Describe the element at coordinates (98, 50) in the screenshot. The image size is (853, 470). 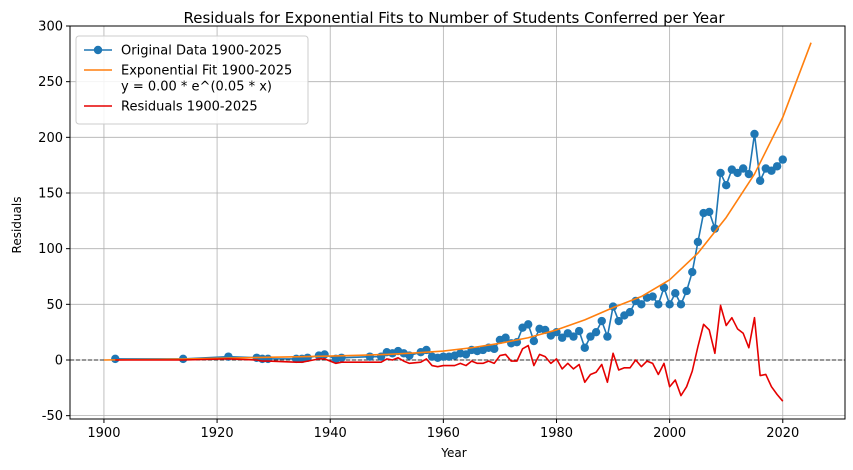
I see `legend-marker` at that location.